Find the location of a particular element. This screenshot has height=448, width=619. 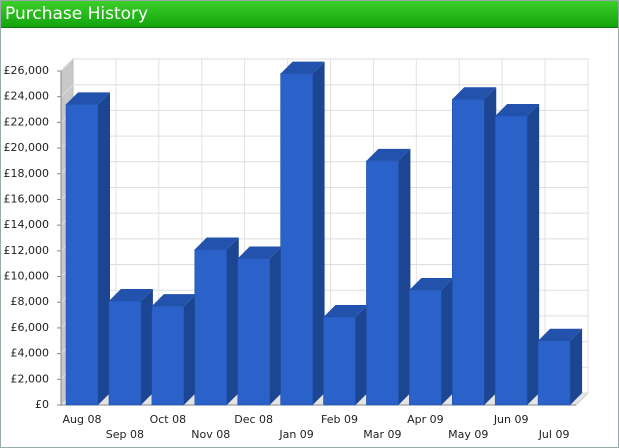

x-tick-label: Sep 08 is located at coordinates (125, 434).